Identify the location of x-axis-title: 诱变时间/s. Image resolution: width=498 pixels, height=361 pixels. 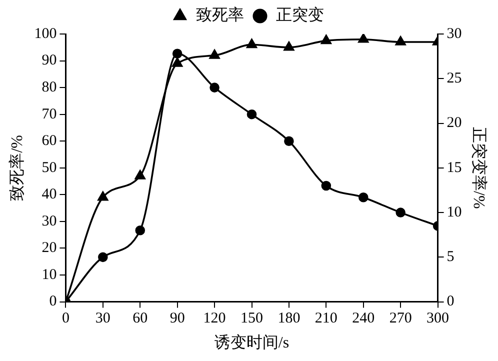
(252, 343).